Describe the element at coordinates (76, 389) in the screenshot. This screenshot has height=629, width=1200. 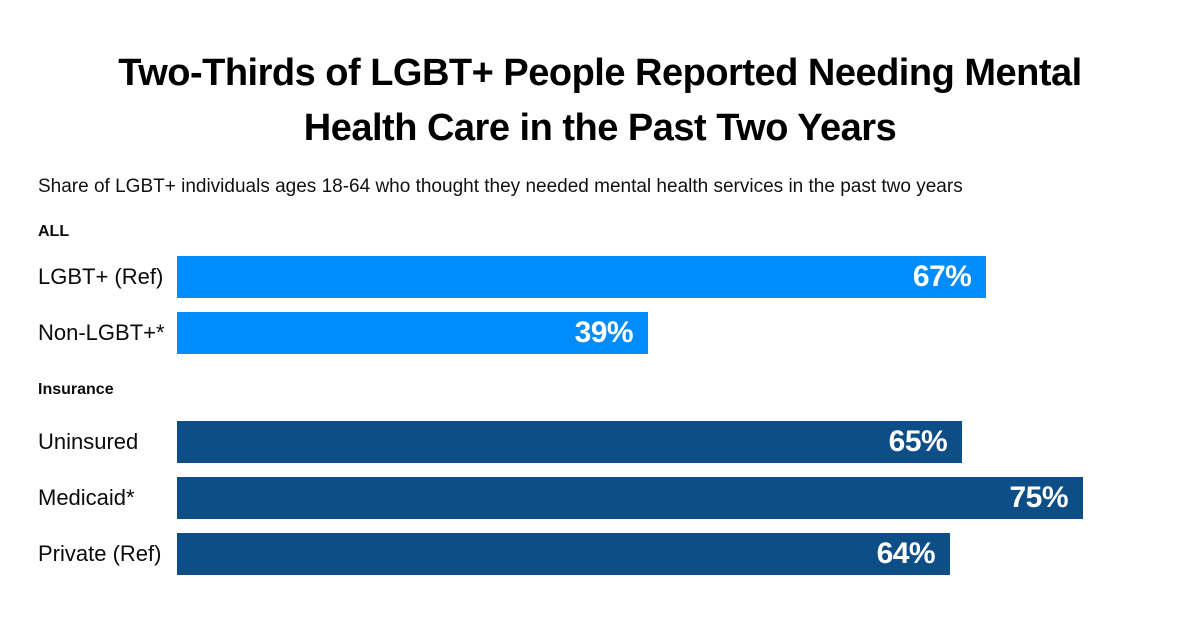
I see `section-label: Insurance` at that location.